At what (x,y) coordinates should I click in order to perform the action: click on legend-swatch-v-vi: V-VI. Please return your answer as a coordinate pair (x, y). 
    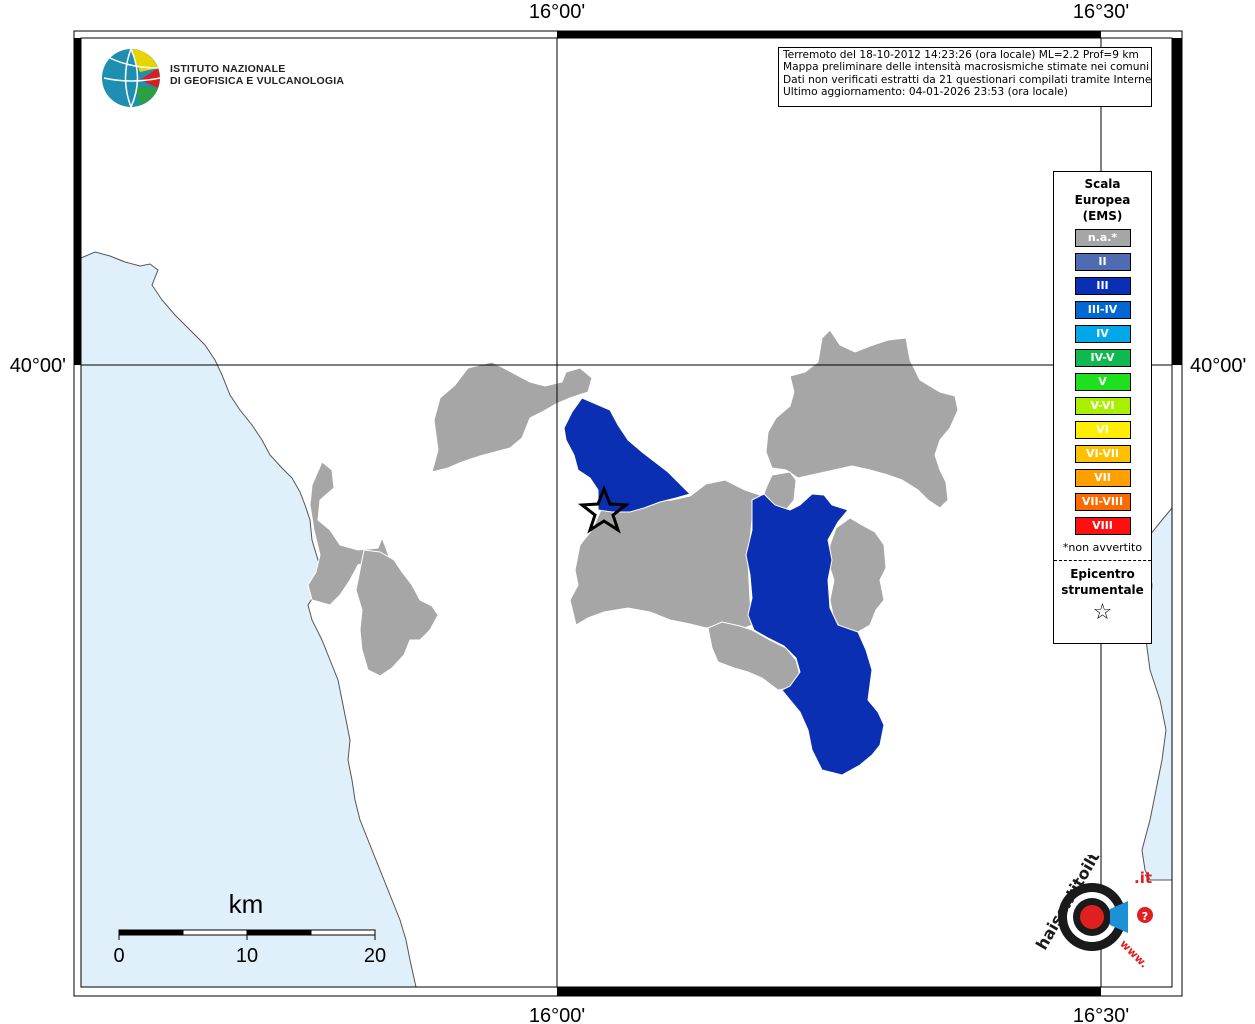
    Looking at the image, I should click on (1102, 406).